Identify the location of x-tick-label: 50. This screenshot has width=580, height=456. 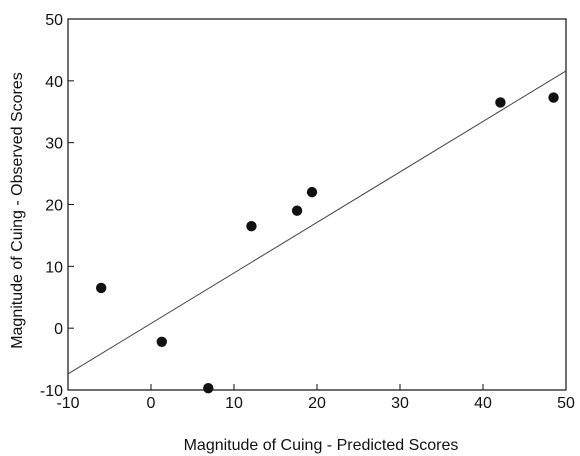
(566, 403).